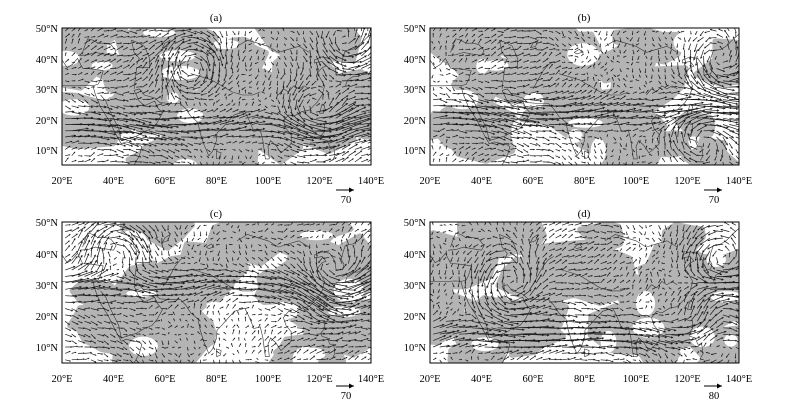  Describe the element at coordinates (351, 190) in the screenshot. I see `reference-arrowhead-icon` at that location.